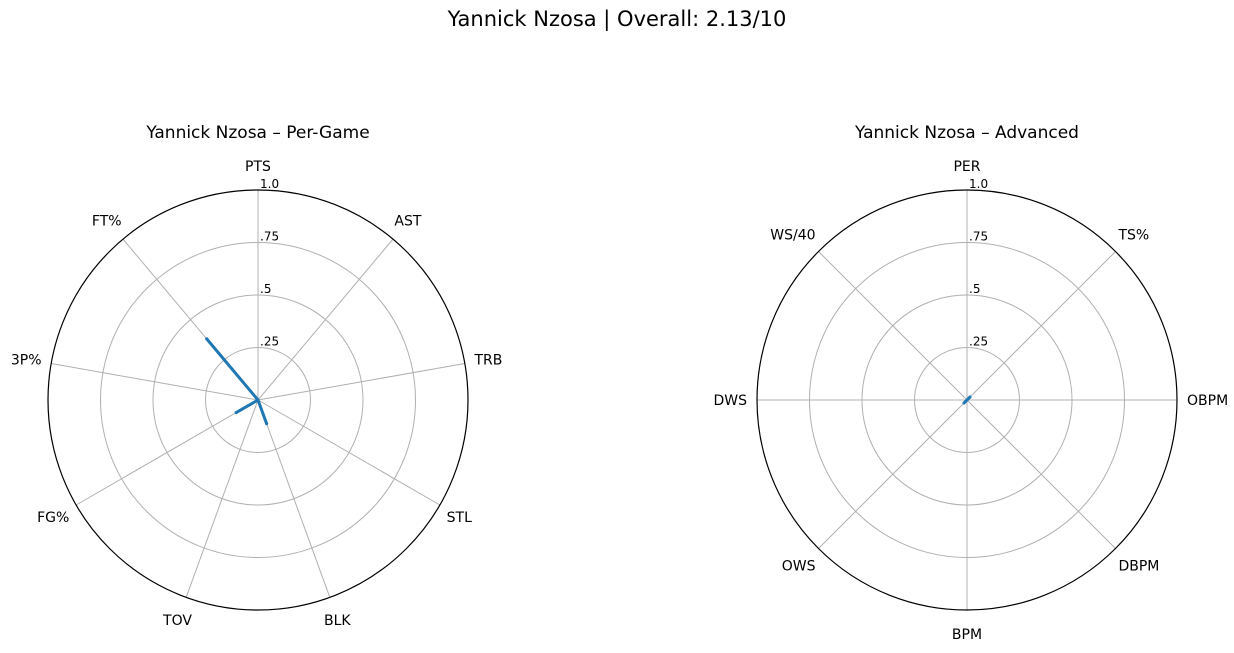  What do you see at coordinates (792, 236) in the screenshot?
I see `category-label-ws-40: WS/40` at bounding box center [792, 236].